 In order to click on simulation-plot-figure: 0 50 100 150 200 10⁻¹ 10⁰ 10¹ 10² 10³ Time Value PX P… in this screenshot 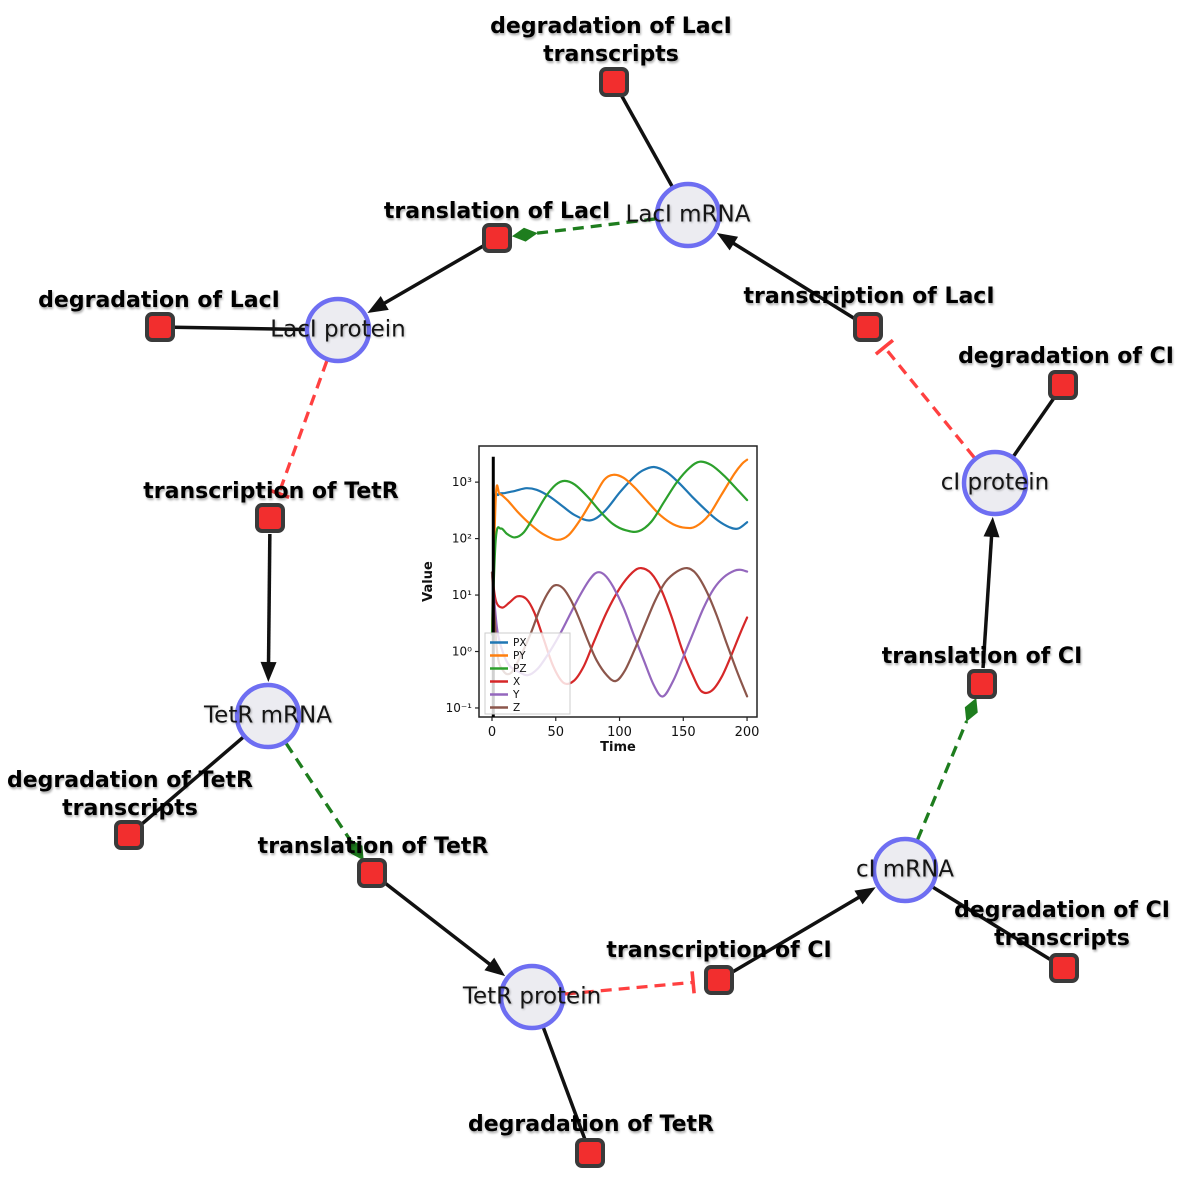, I will do `click(599, 602)`.